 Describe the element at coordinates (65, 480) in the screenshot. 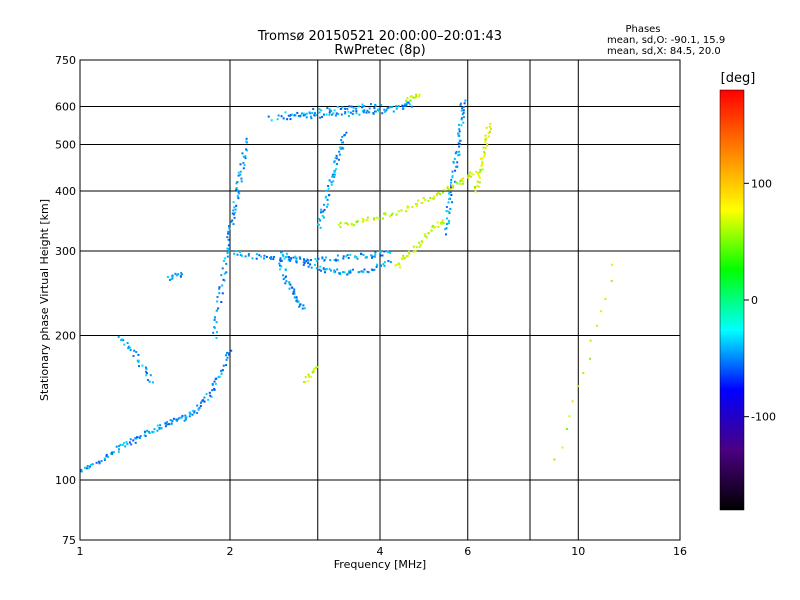

I see `y-tick-label: 100` at that location.